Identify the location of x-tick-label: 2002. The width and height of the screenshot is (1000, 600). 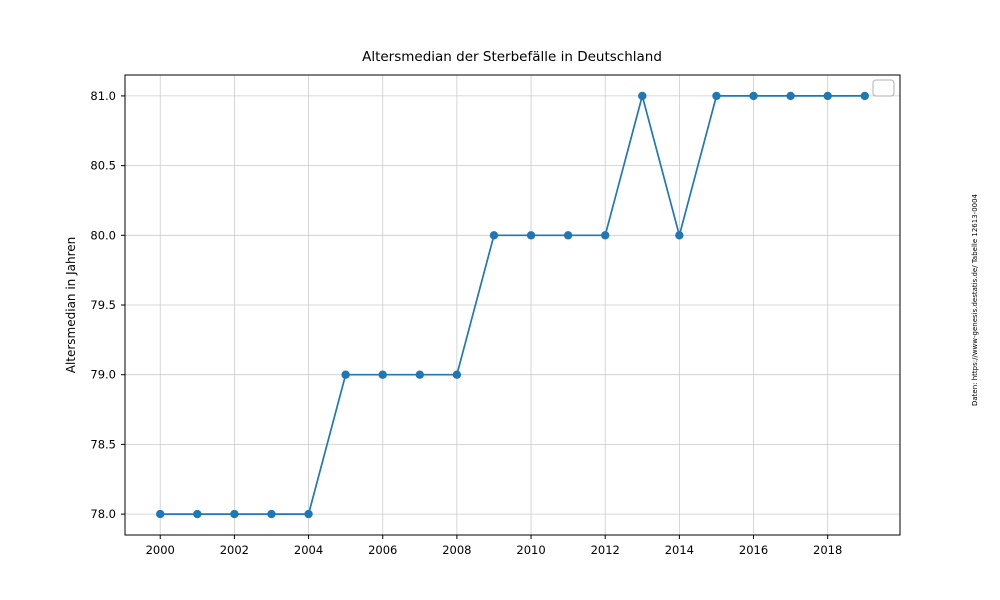
(234, 550).